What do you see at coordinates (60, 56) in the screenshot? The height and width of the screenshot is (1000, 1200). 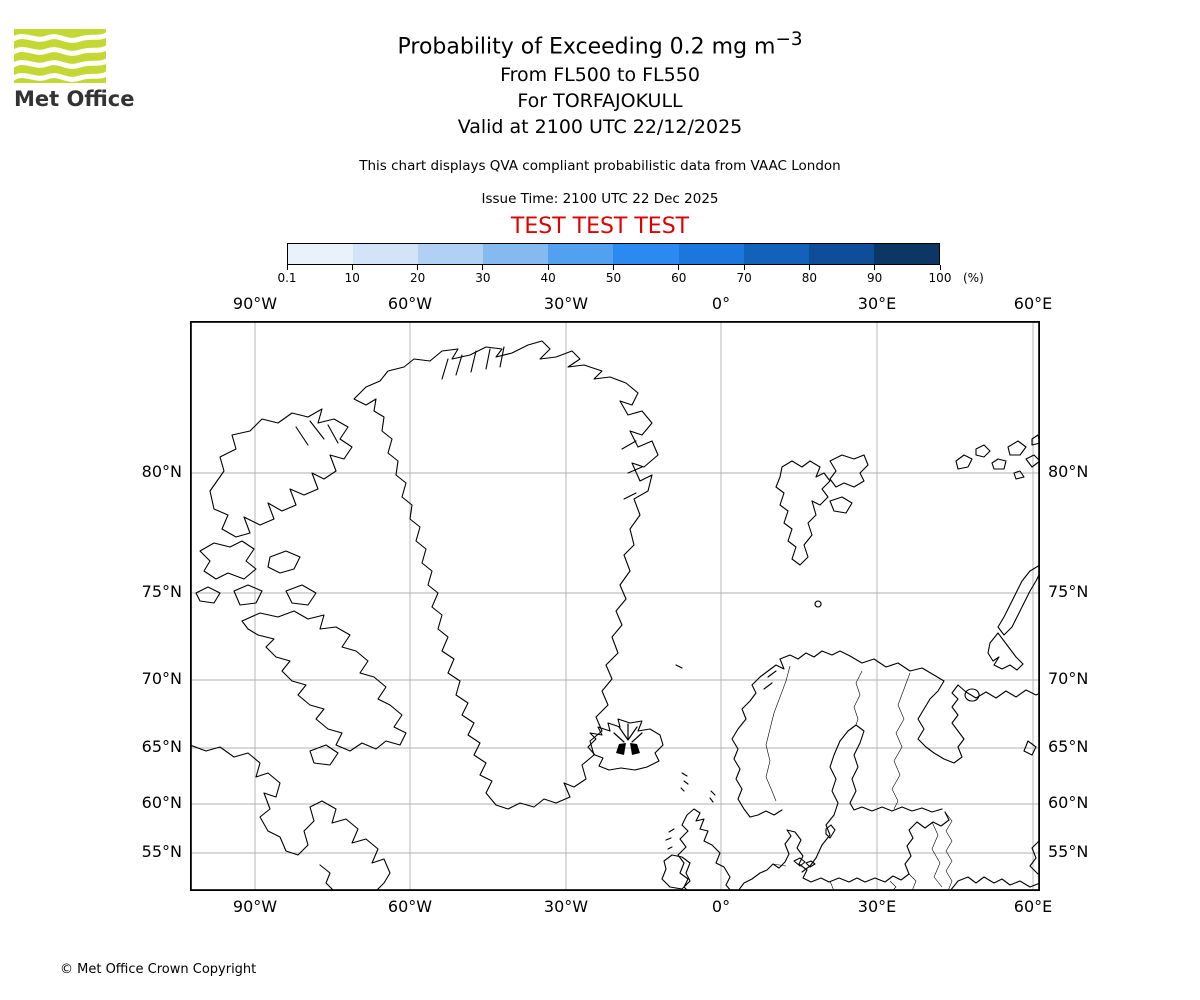 I see `met-office-logo-waves-icon` at bounding box center [60, 56].